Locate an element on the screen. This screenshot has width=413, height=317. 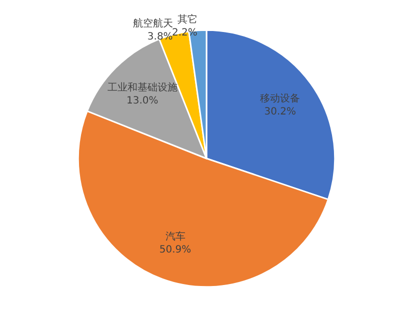
slice-label: 航空航天 is located at coordinates (152, 23).